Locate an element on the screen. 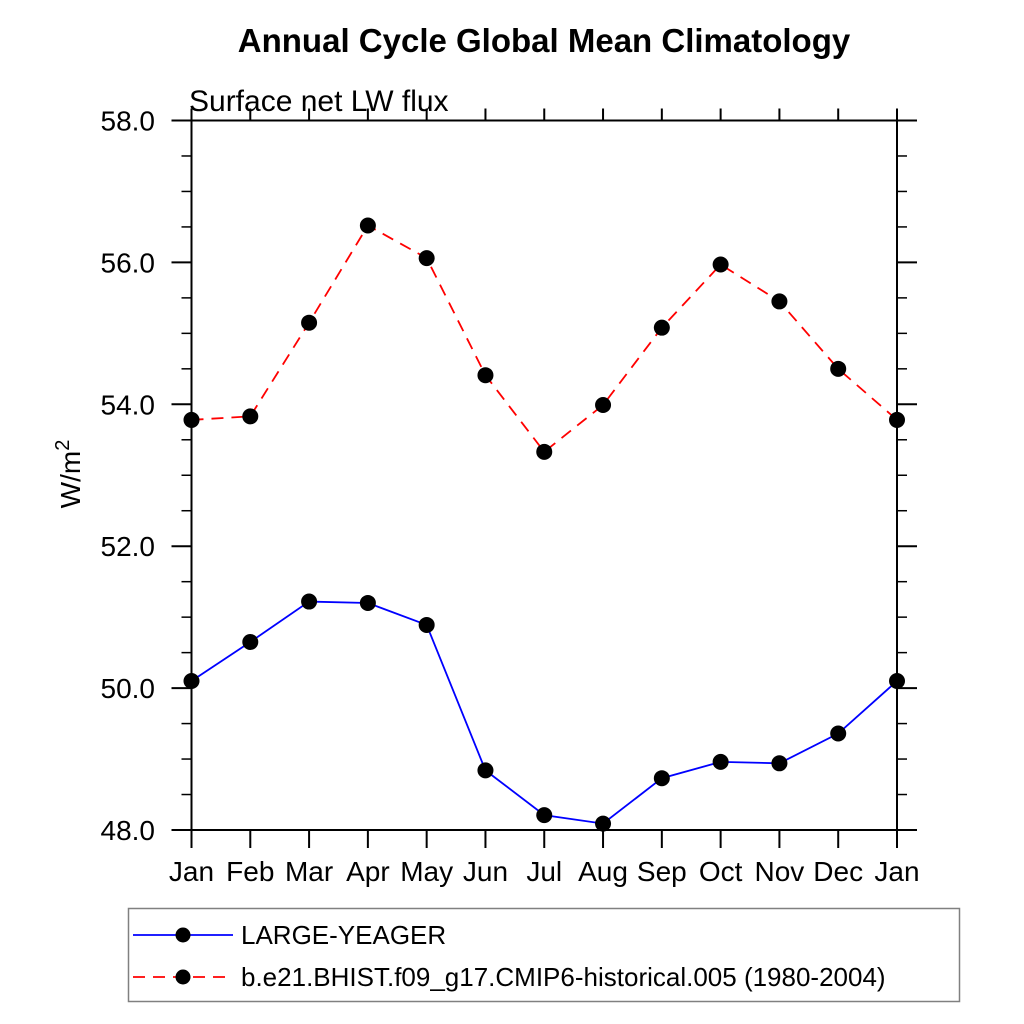  y-axis-title: W/m2 is located at coordinates (69, 474).